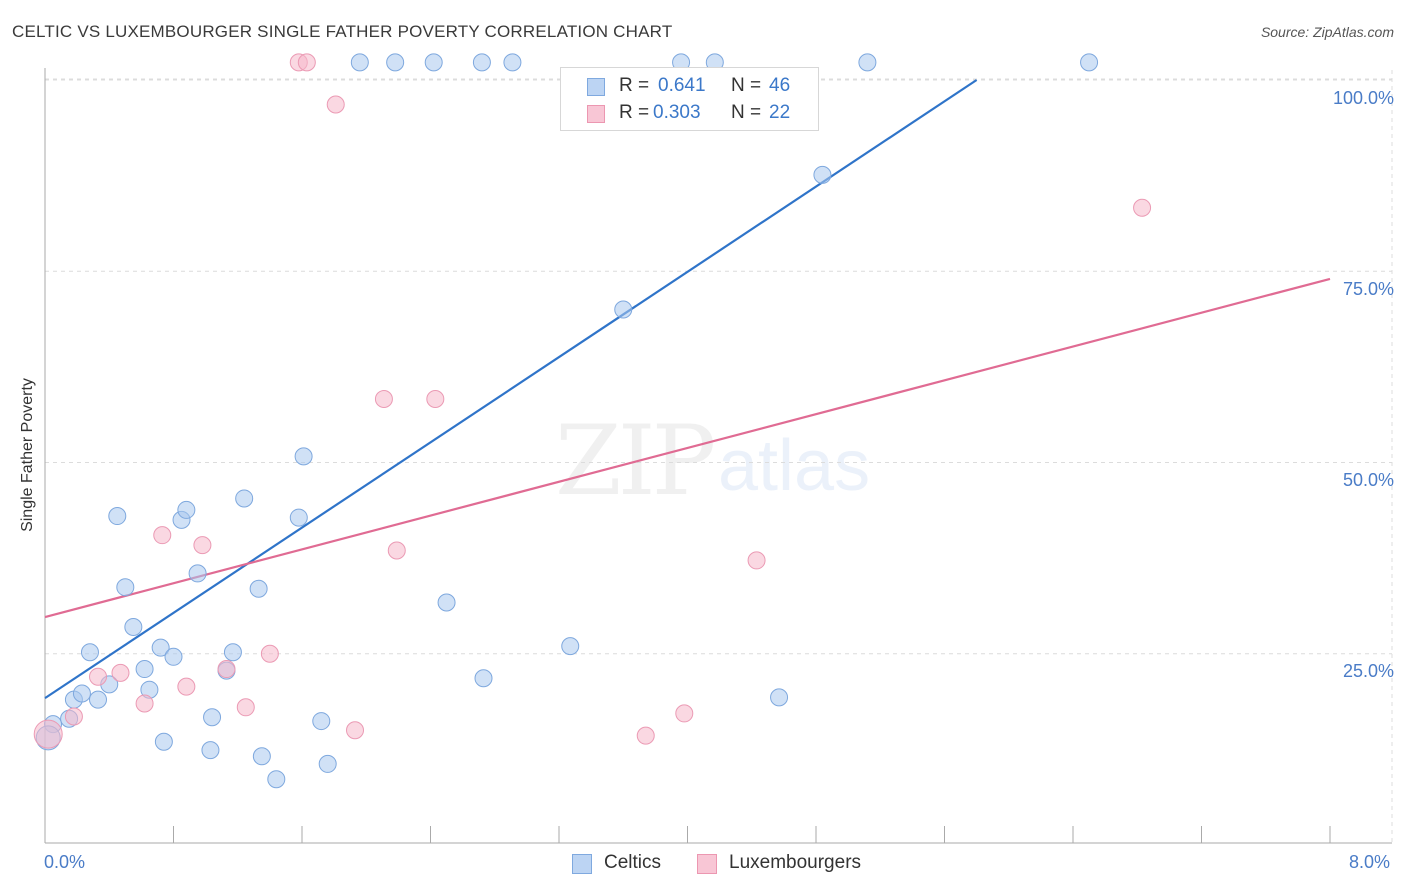  I want to click on y-tick-label: 25.0%, so click(1368, 671).